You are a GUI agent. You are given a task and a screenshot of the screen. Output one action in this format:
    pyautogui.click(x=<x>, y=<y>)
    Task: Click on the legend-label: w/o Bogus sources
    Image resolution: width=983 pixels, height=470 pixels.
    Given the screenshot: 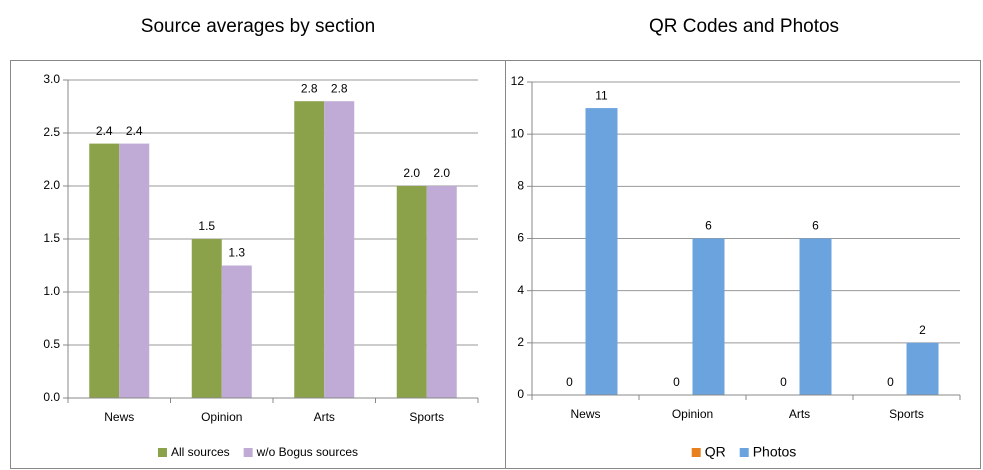 What is the action you would take?
    pyautogui.click(x=307, y=452)
    